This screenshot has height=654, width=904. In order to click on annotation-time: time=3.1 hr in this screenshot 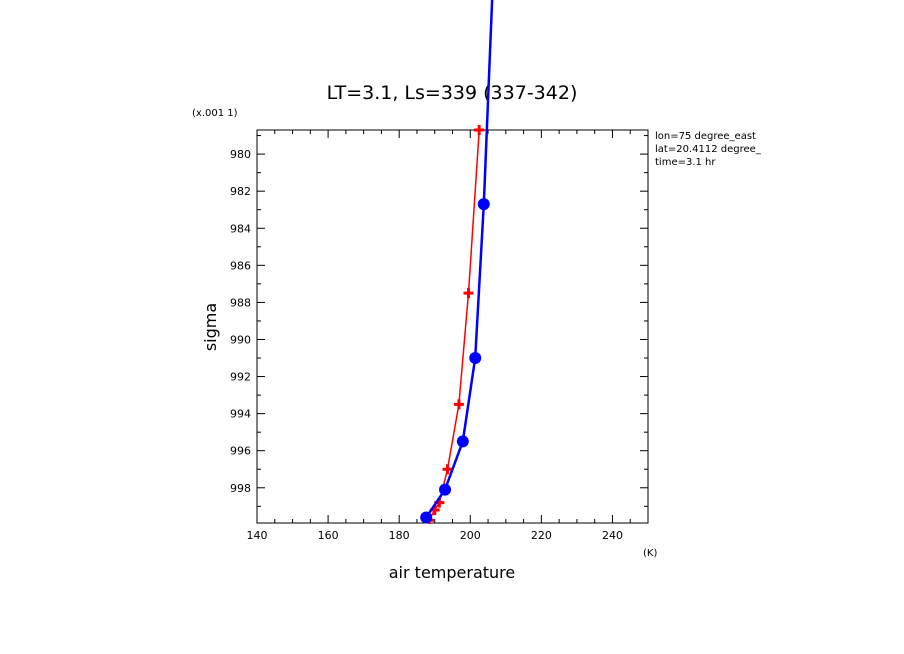, I will do `click(685, 162)`.